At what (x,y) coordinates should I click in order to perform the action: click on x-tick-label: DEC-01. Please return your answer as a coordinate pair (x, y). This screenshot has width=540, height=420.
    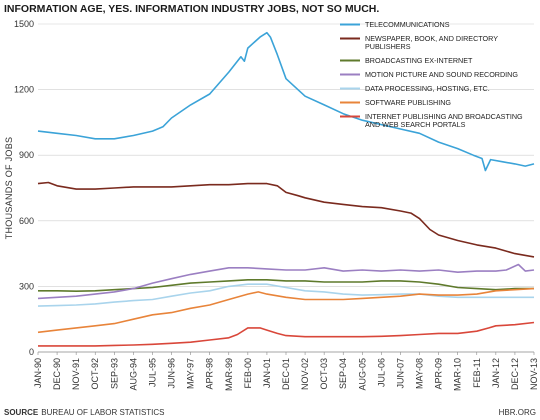
    Looking at the image, I should click on (286, 374).